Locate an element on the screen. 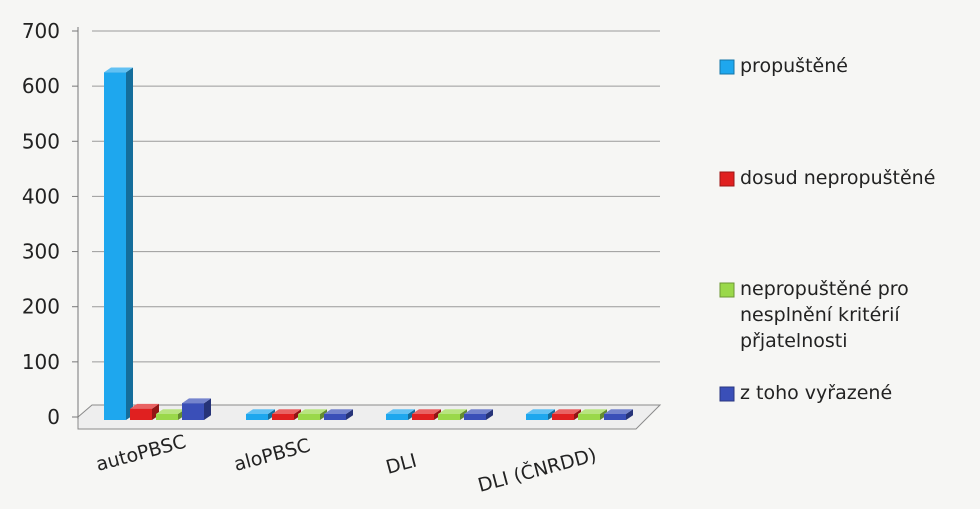  x-tick-label: aloPBSC is located at coordinates (272, 454).